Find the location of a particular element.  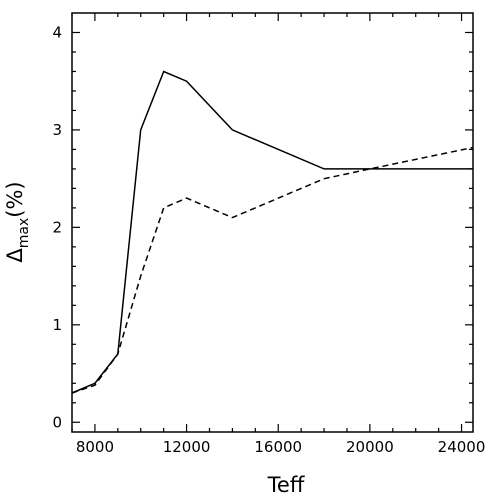

x-axis-title: Teff is located at coordinates (286, 485).